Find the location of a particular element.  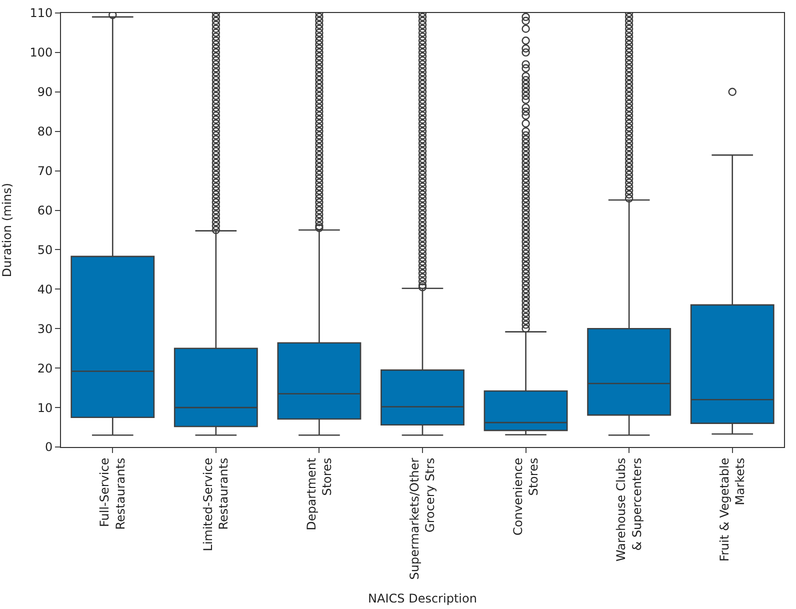

y-tick-label: 30 is located at coordinates (45, 329).